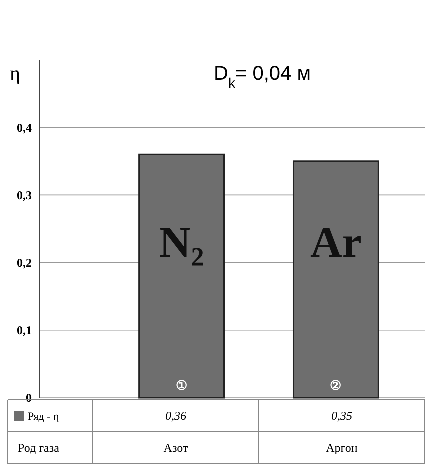 The image size is (437, 468). I want to click on y-axis-title: η, so click(15, 74).